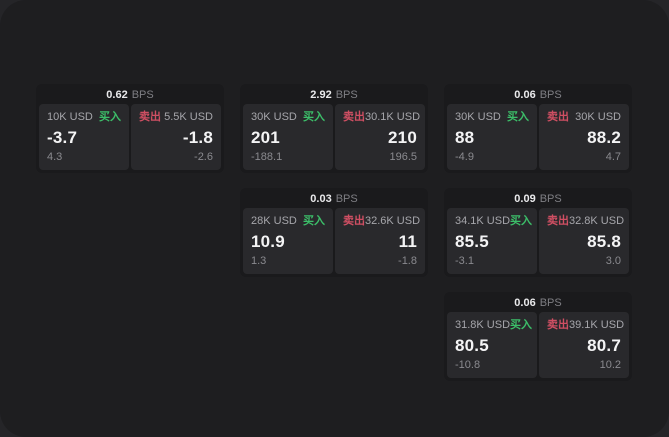  I want to click on buy-amount: 31.8K USD, so click(483, 325).